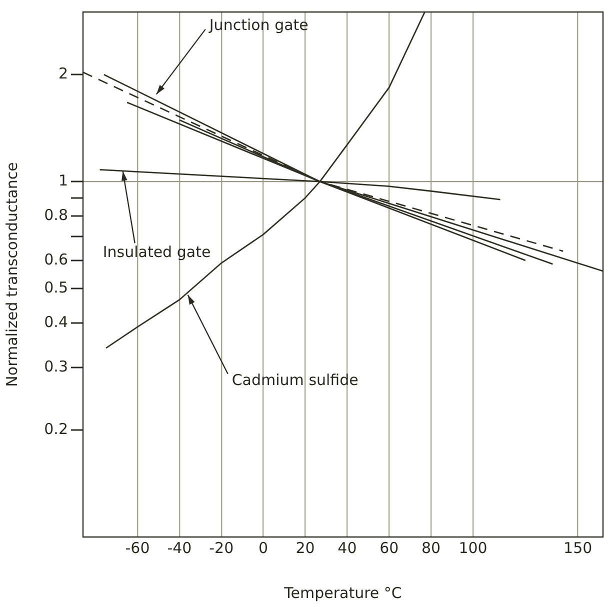 The width and height of the screenshot is (609, 607). Describe the element at coordinates (347, 547) in the screenshot. I see `x-tick-label: 40` at that location.